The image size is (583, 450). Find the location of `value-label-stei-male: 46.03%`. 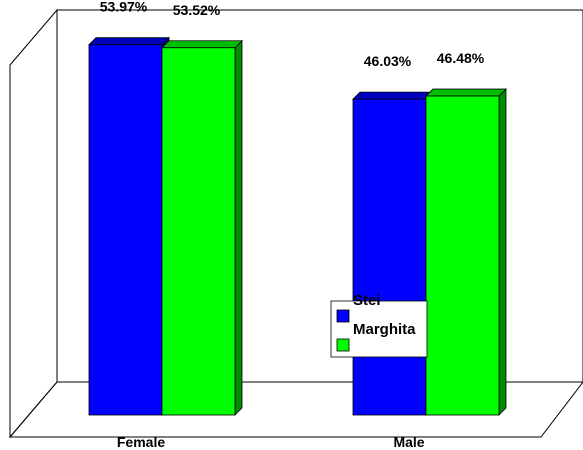

value-label-stei-male: 46.03% is located at coordinates (388, 61).